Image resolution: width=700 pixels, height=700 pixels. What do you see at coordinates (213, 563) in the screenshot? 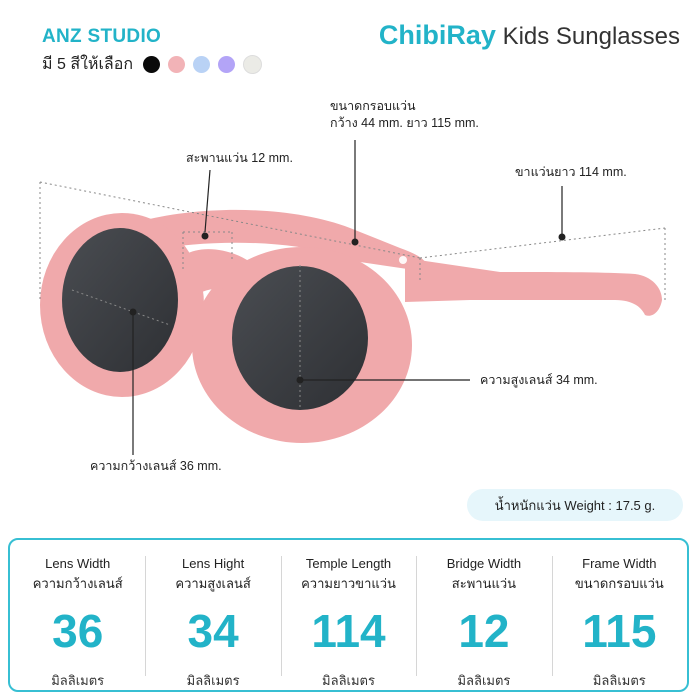
I see `spec-label-en: Lens Hight` at bounding box center [213, 563].